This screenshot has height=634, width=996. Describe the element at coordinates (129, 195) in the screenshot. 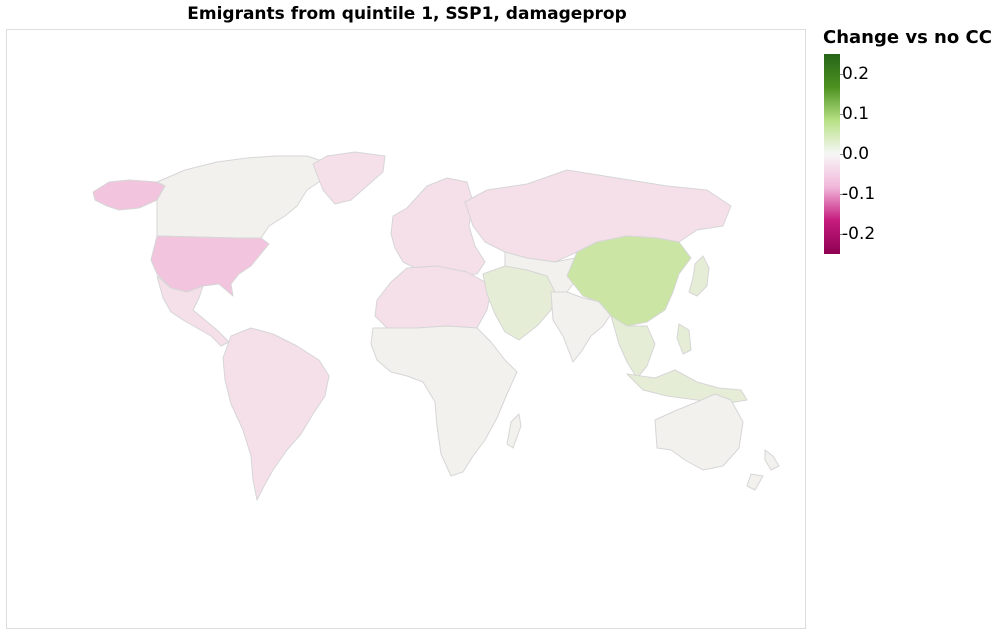

I see `region-alaska: Alaska` at that location.